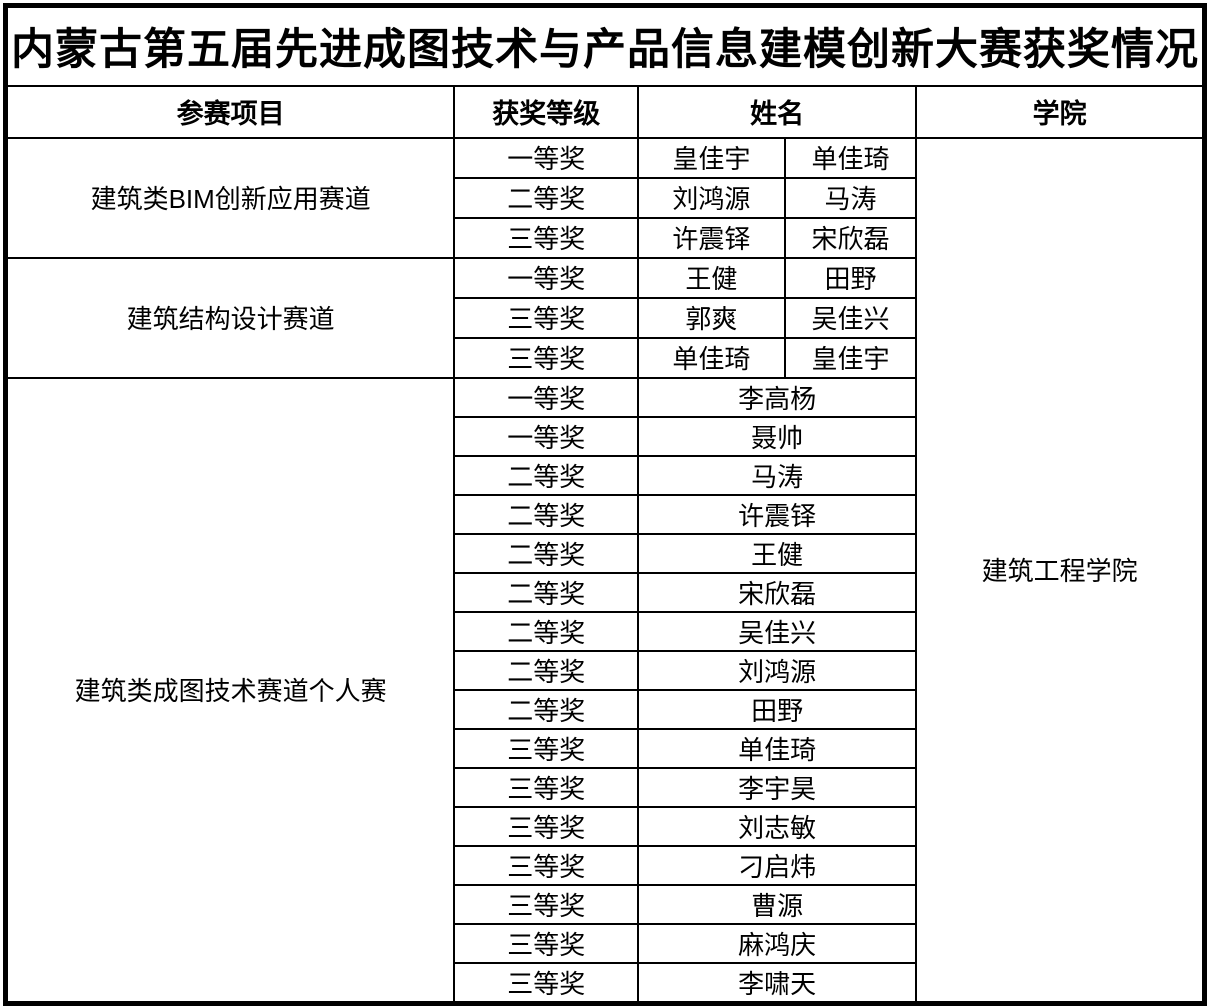 This screenshot has width=1210, height=1006. I want to click on header-row: 参赛项目 获奖等级 姓名 学院, so click(605, 111).